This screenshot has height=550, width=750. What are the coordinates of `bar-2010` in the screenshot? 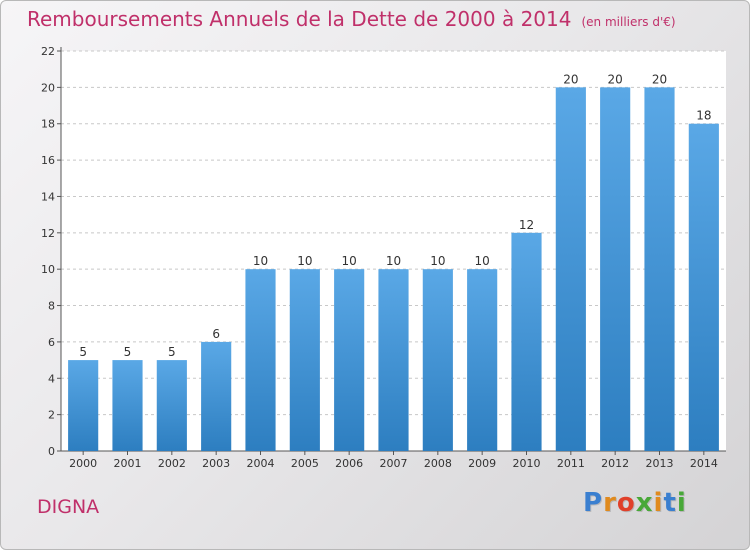 It's located at (526, 341).